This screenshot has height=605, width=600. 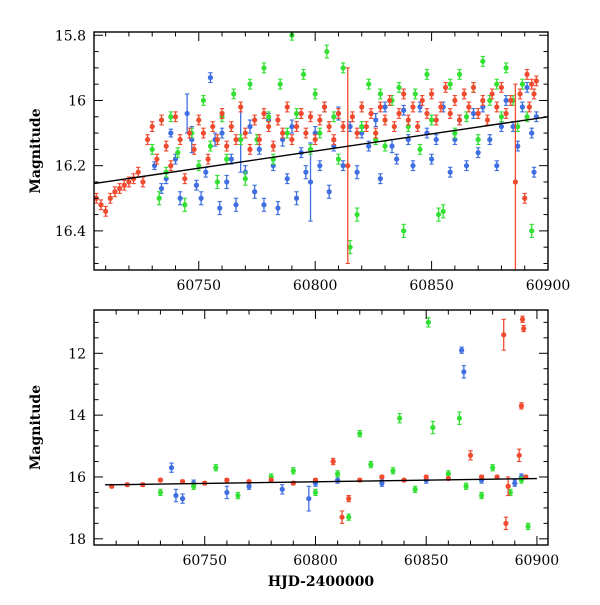 I want to click on x-tick-label: 60750, so click(x=204, y=561).